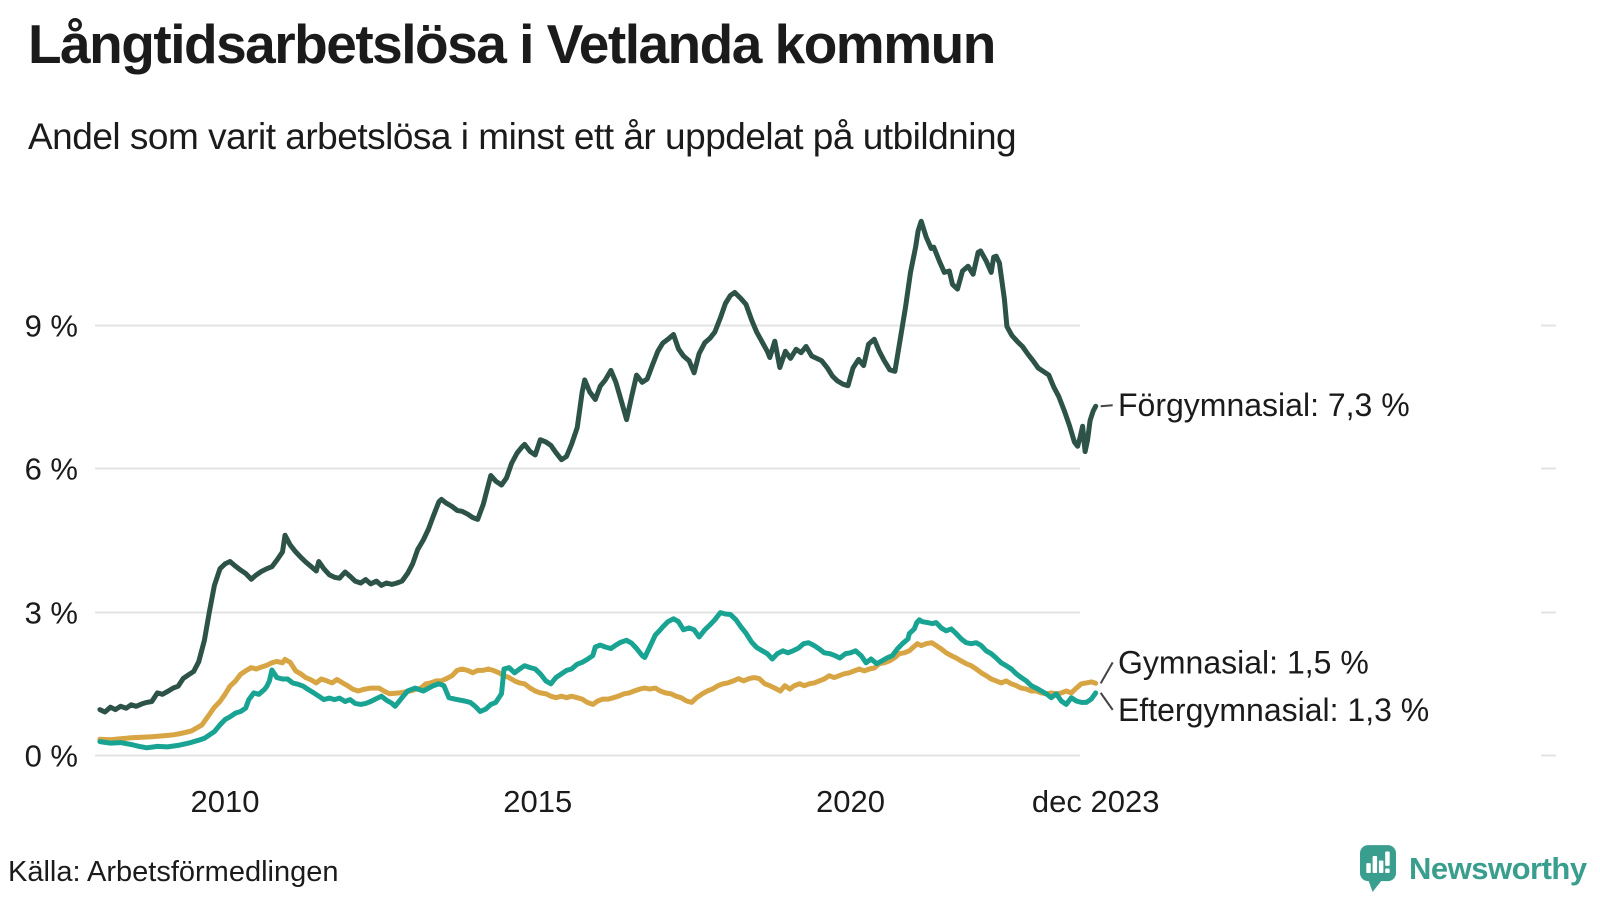 This screenshot has height=900, width=1600. I want to click on newsworthy-logo-icon, so click(1378, 868).